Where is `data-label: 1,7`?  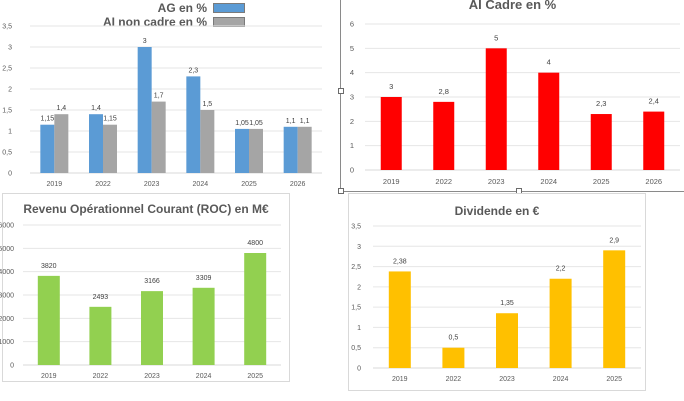 data-label: 1,7 is located at coordinates (159, 96).